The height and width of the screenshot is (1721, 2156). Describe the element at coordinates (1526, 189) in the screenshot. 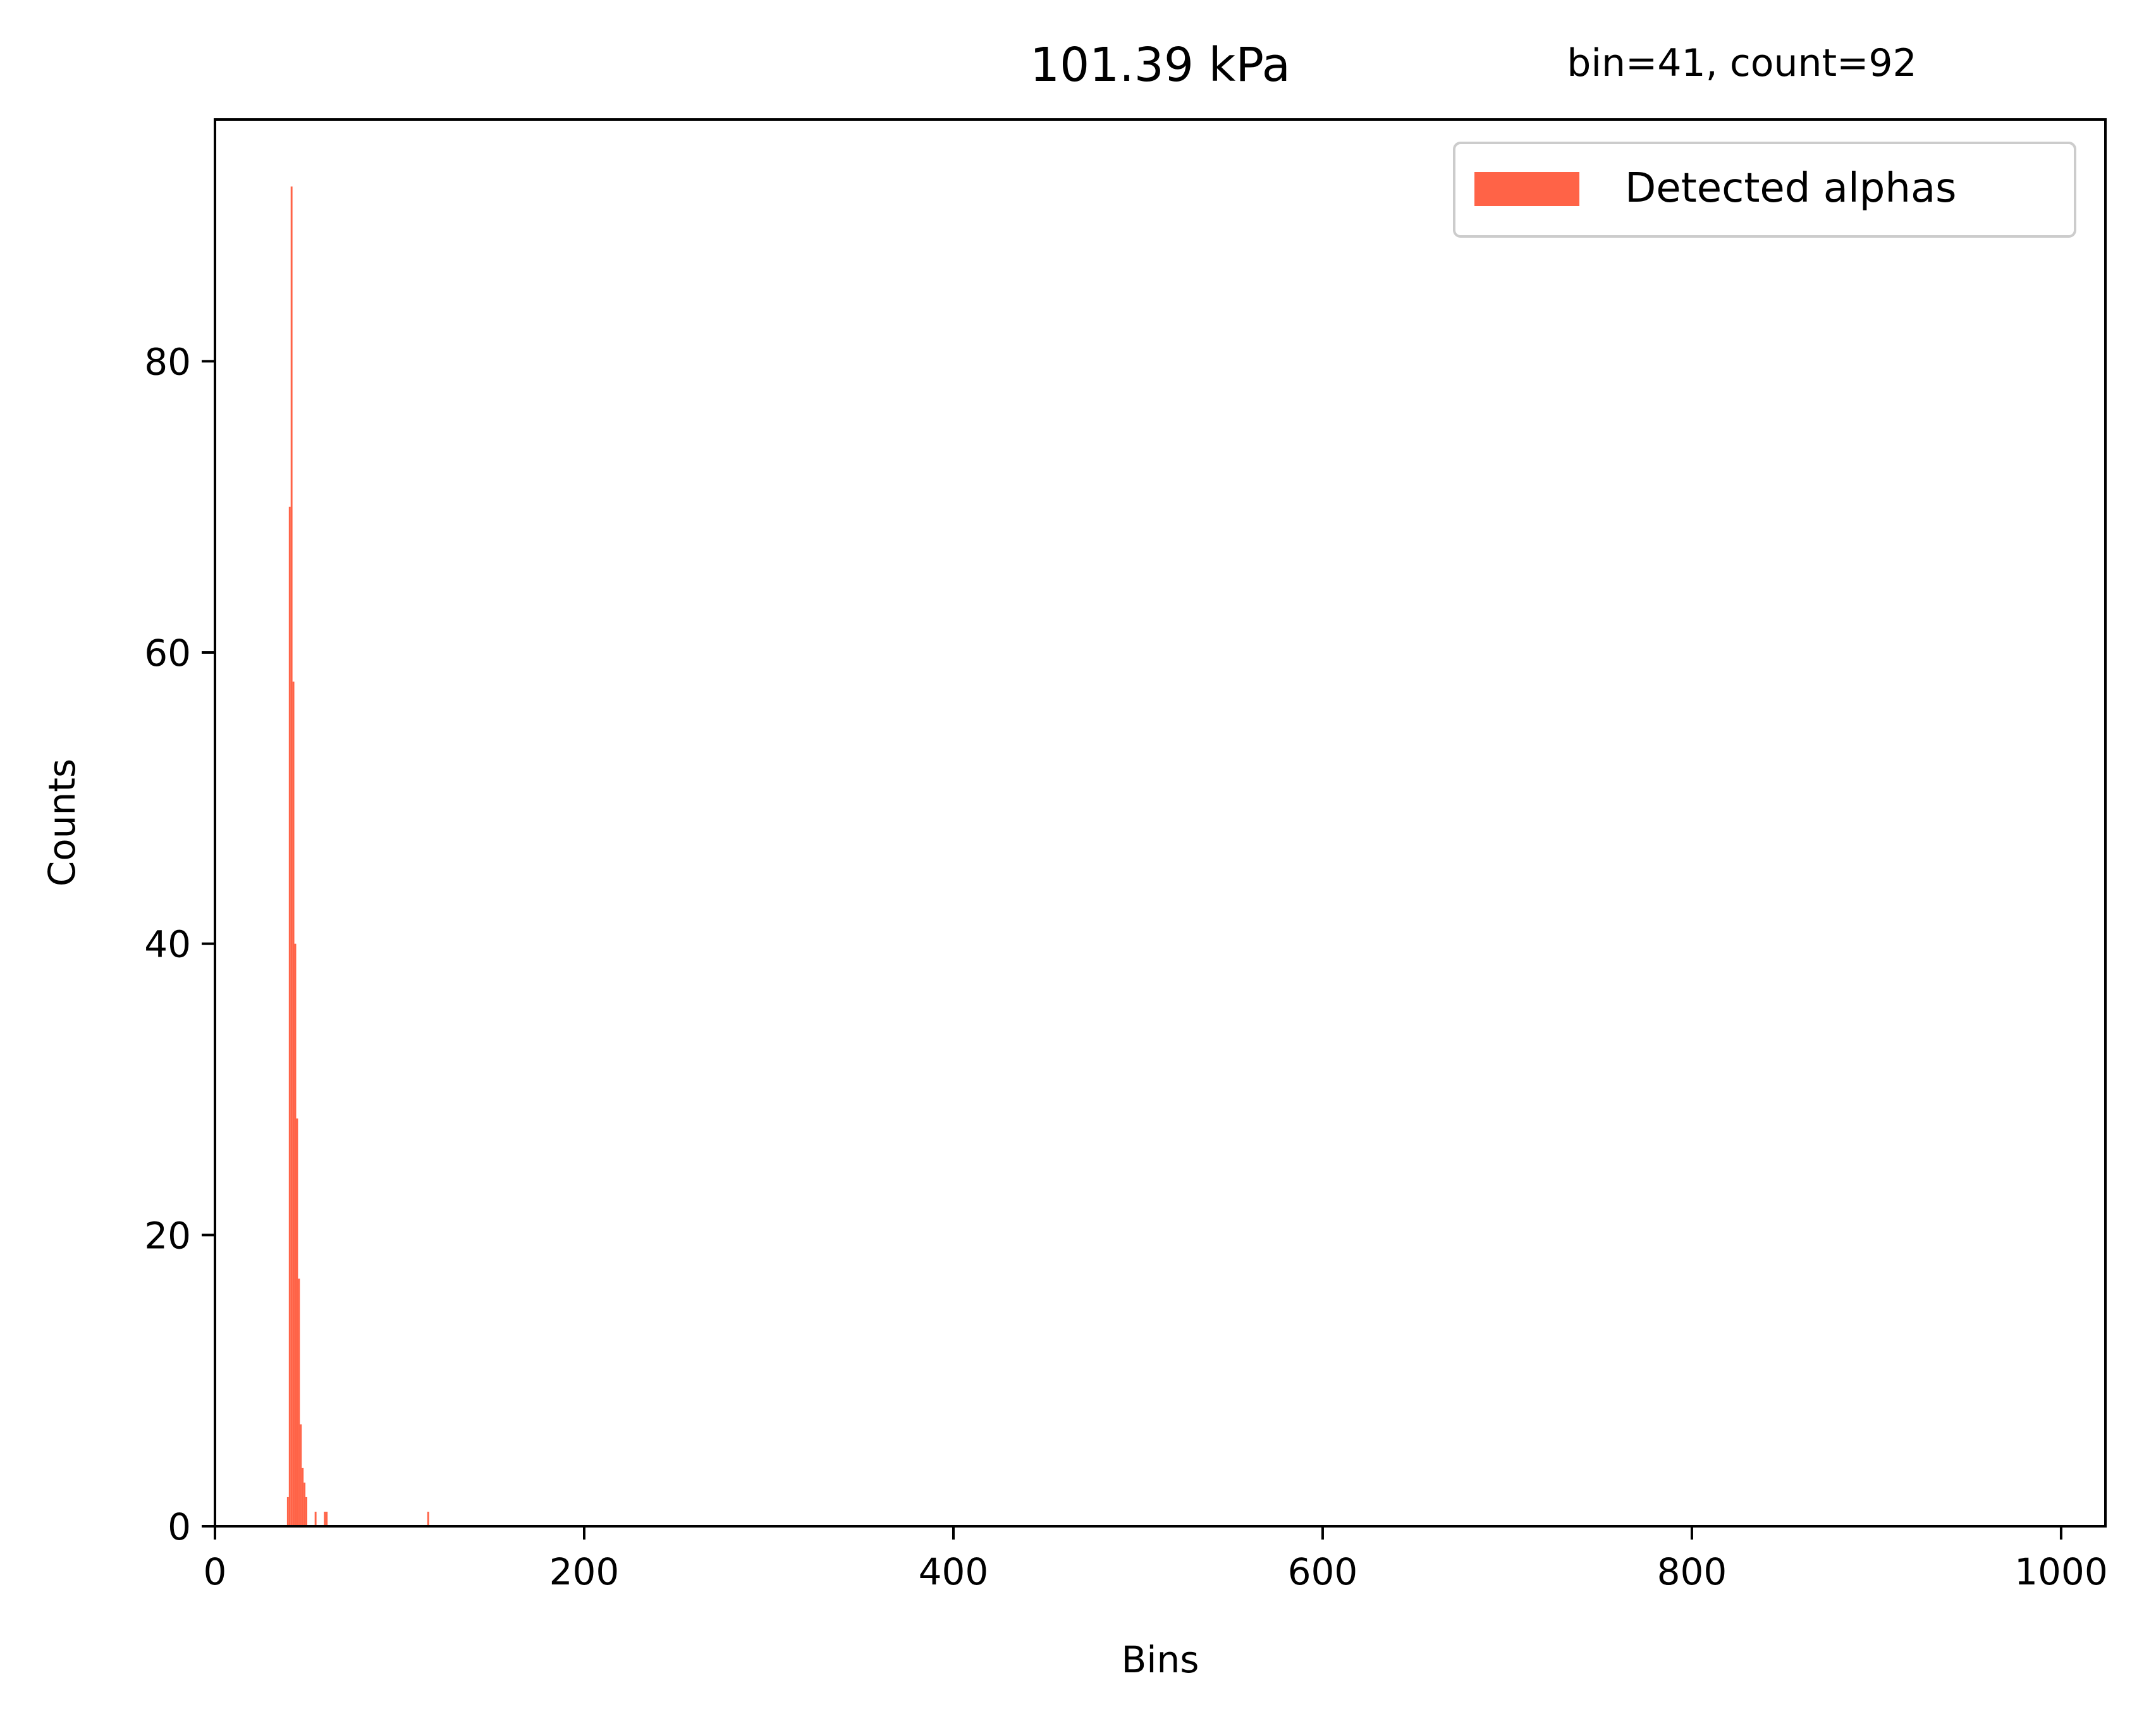

I see `legend-swatch` at that location.